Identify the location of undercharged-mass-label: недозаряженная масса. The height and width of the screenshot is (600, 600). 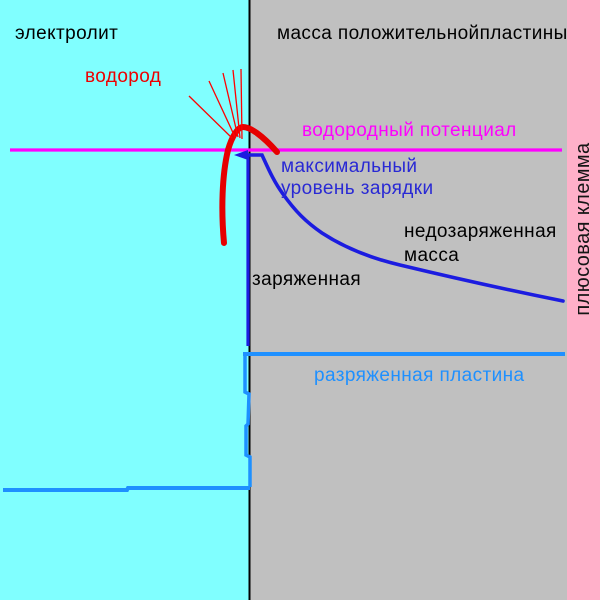
(480, 243).